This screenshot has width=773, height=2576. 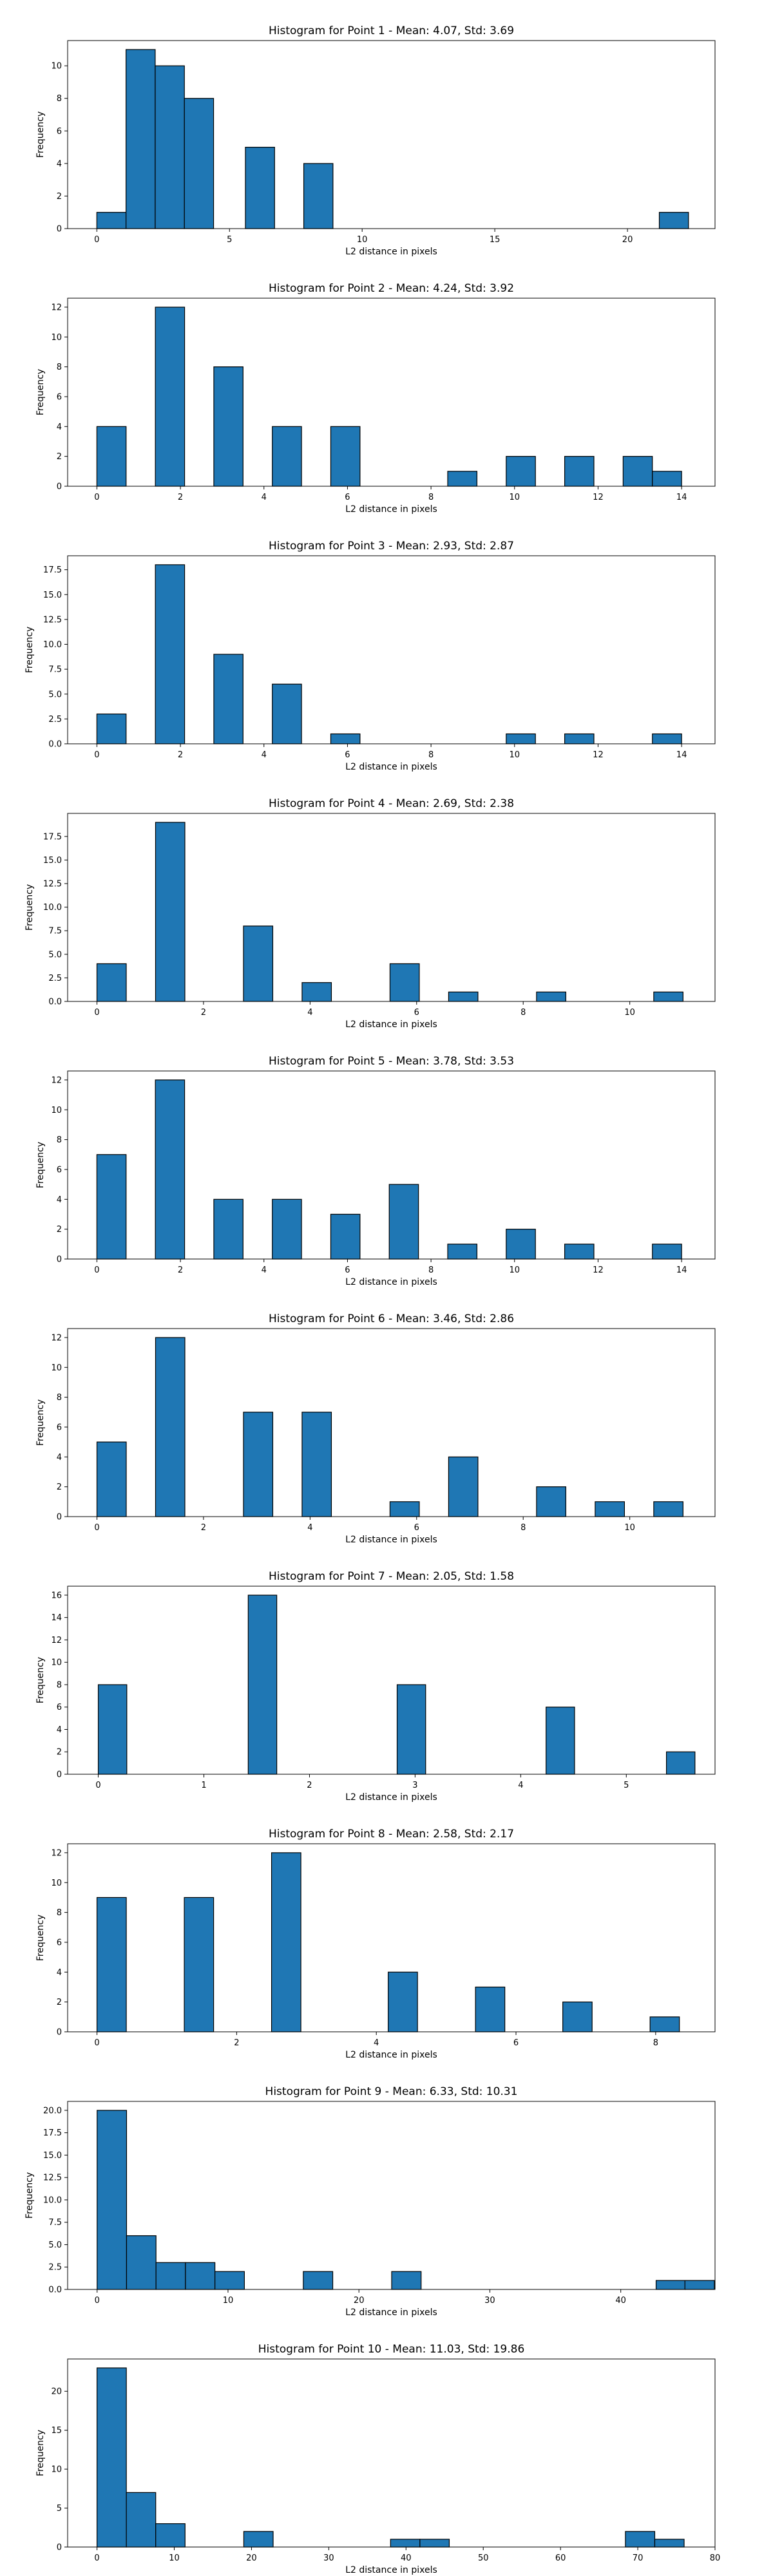 I want to click on y-tick-label: 2.5, so click(x=55, y=2268).